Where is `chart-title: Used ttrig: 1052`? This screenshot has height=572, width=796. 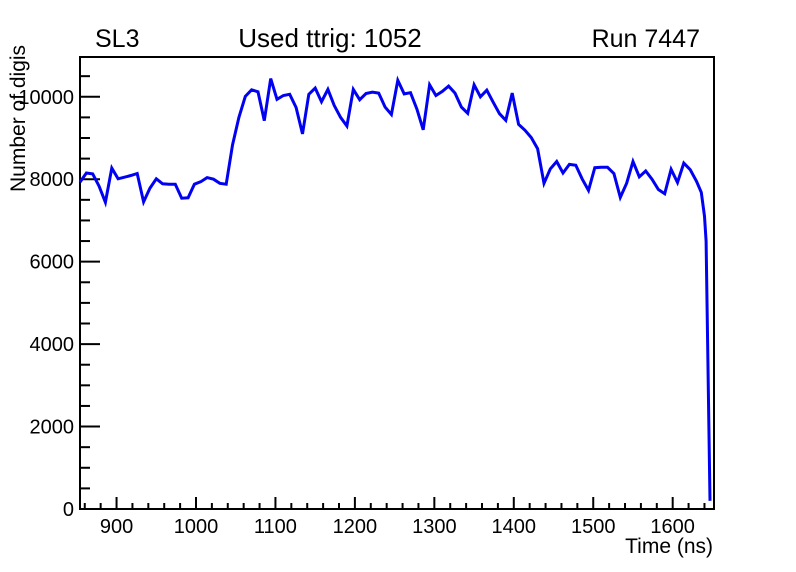
chart-title: Used ttrig: 1052 is located at coordinates (330, 38).